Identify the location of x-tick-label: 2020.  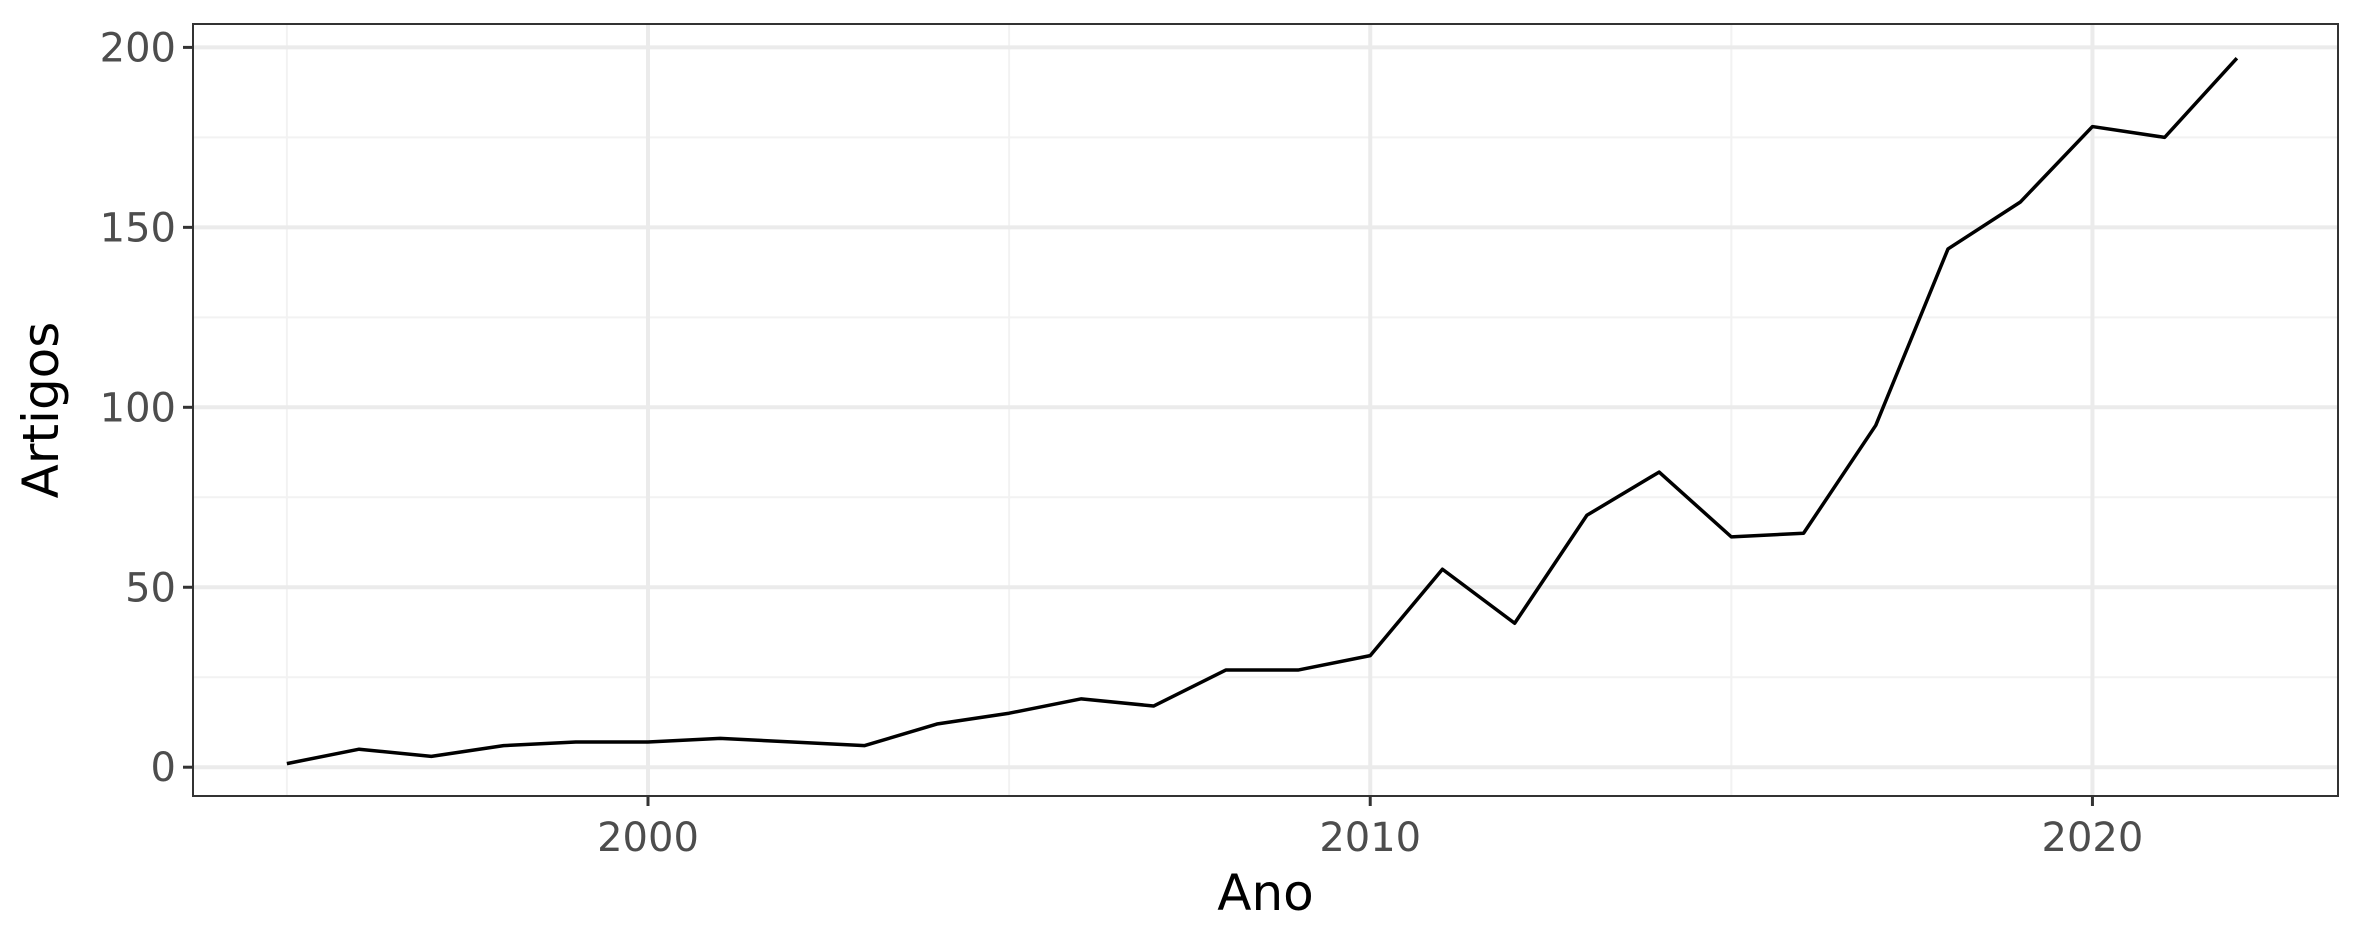
(2093, 838).